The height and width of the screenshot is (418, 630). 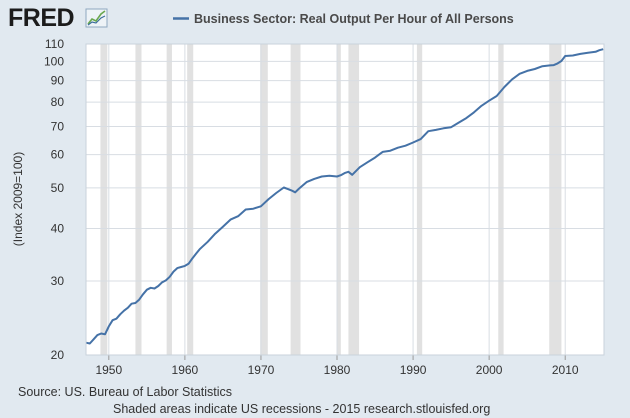 What do you see at coordinates (125, 392) in the screenshot?
I see `source-note: Source: US. Bureau of Labor Statistics` at bounding box center [125, 392].